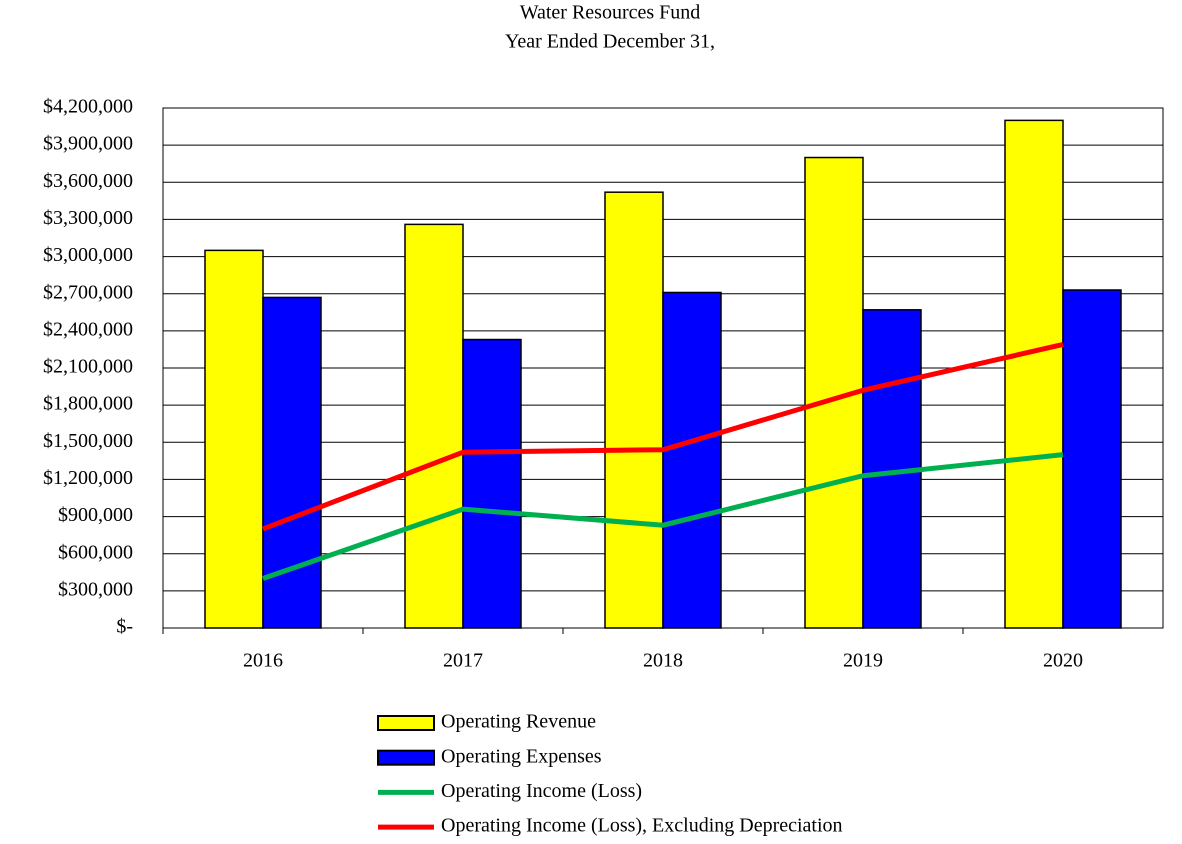  What do you see at coordinates (88, 144) in the screenshot?
I see `y-tick-label: $3,900,000` at bounding box center [88, 144].